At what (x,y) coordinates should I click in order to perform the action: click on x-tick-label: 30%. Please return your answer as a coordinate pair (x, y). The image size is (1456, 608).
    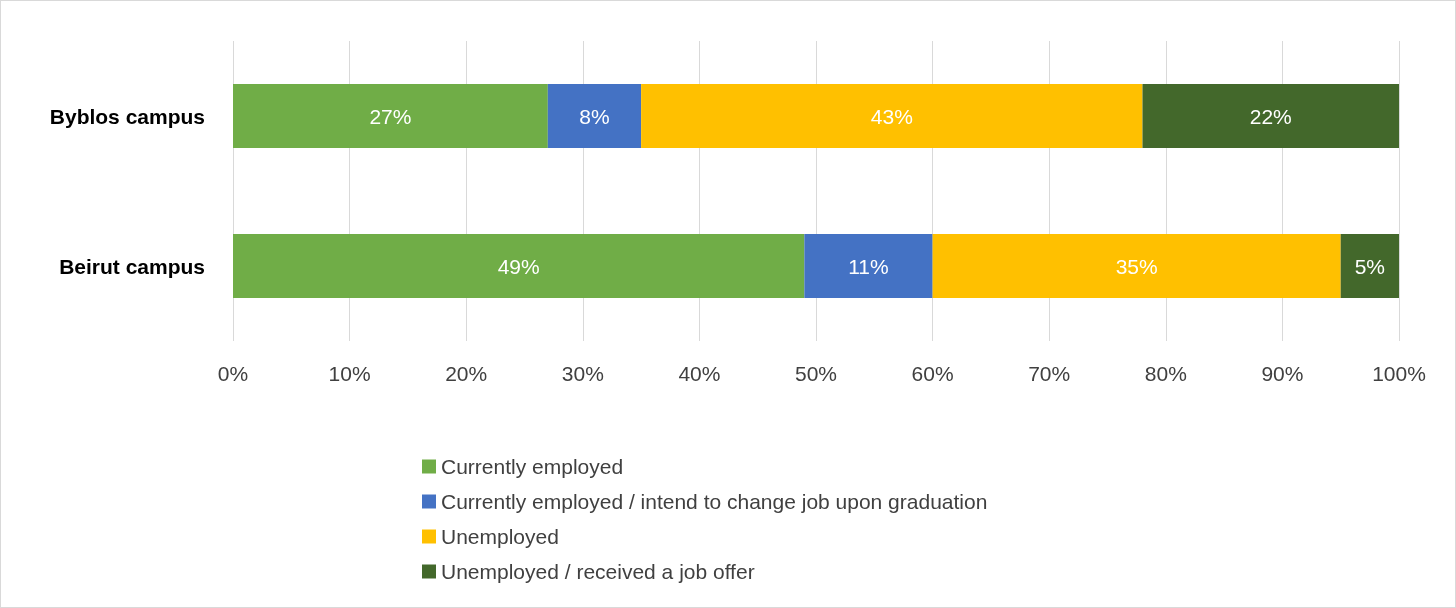
    Looking at the image, I should click on (582, 373).